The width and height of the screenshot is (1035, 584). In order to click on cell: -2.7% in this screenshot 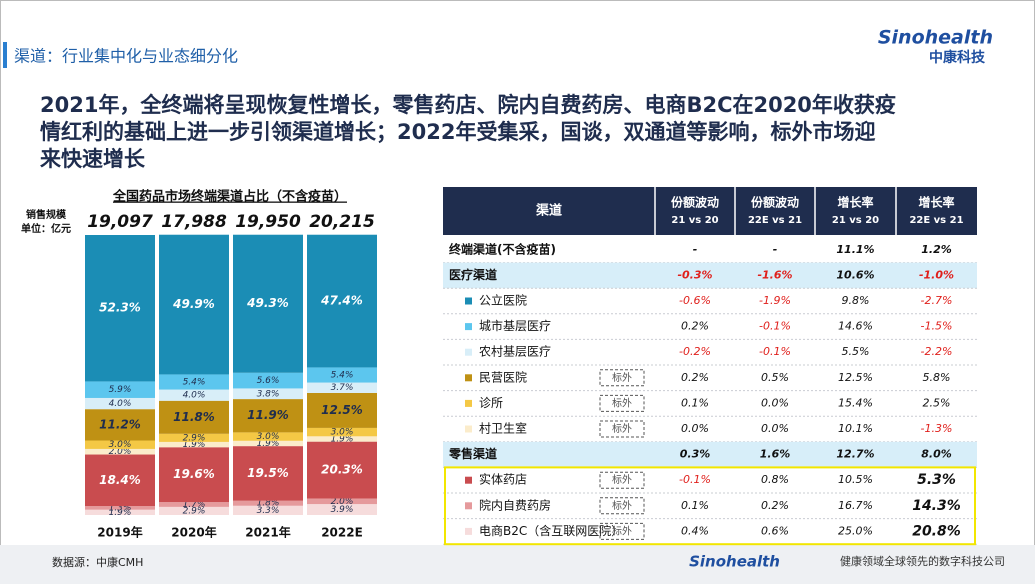, I will do `click(937, 300)`.